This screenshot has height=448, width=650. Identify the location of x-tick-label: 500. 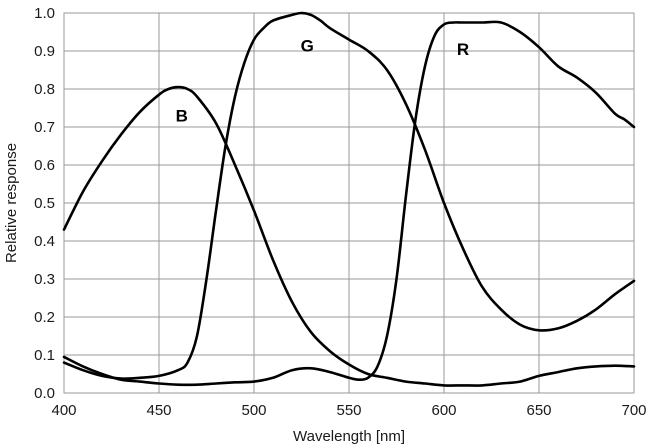
(253, 410).